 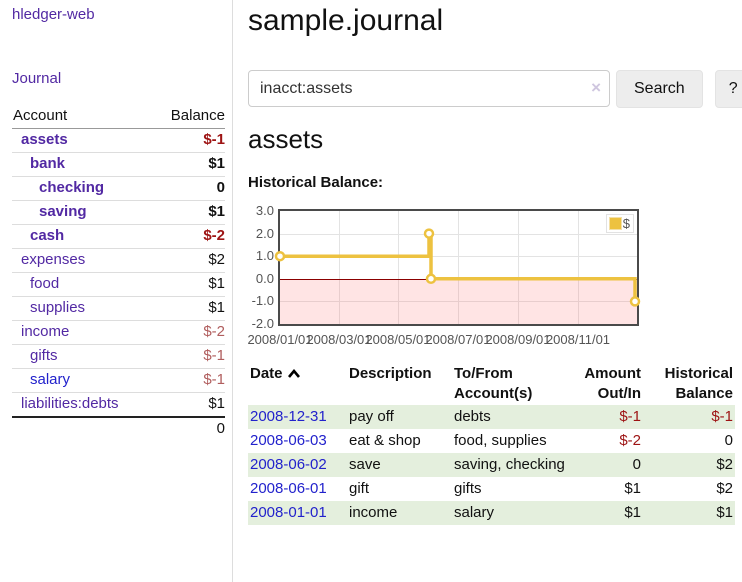 What do you see at coordinates (390, 373) in the screenshot?
I see `register-header-description: Description` at bounding box center [390, 373].